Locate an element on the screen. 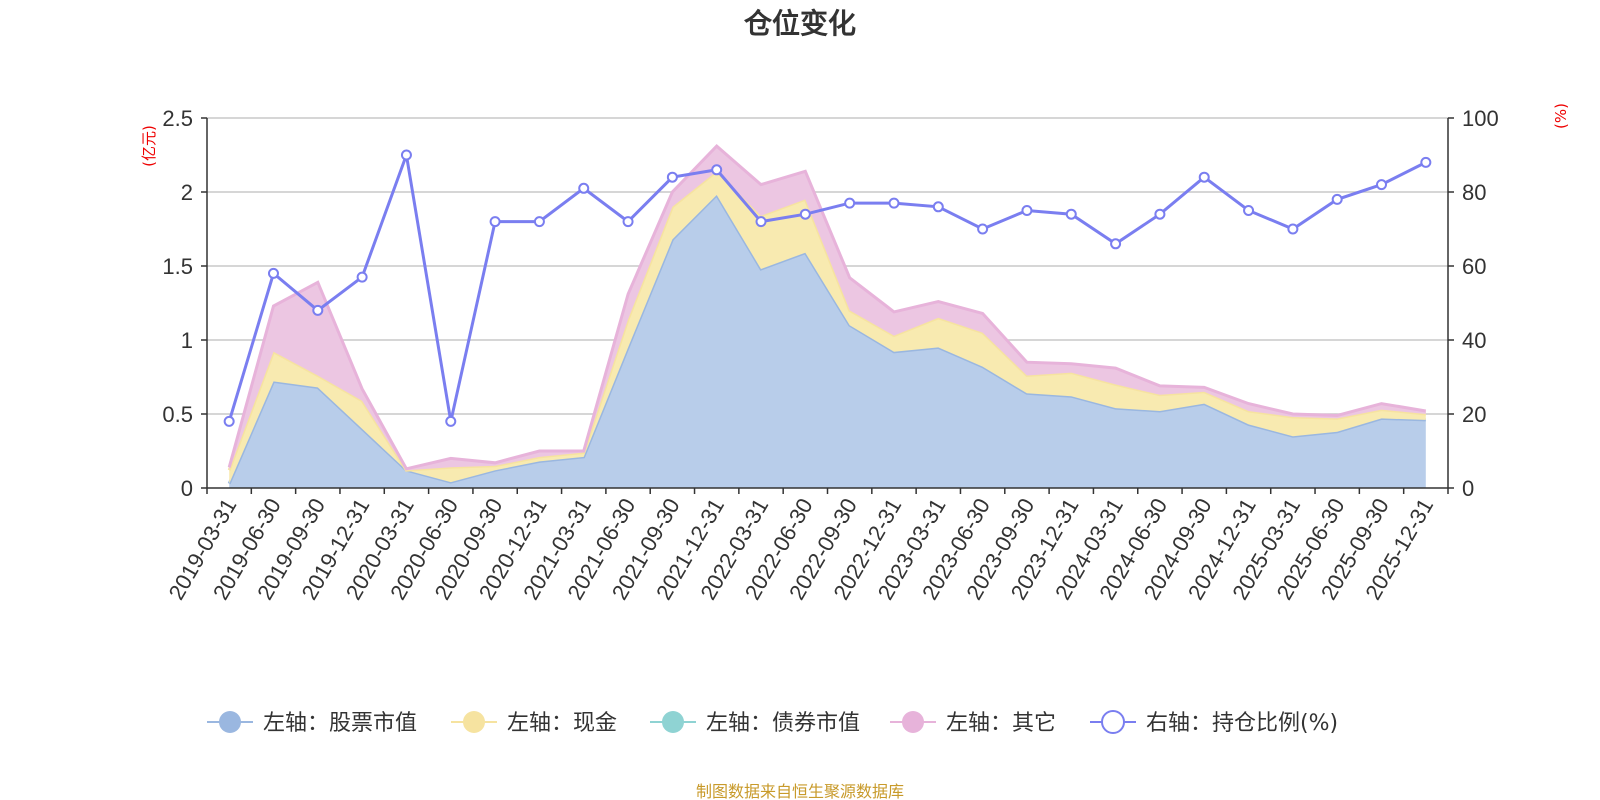  right-tick-label: 20 is located at coordinates (1474, 414).